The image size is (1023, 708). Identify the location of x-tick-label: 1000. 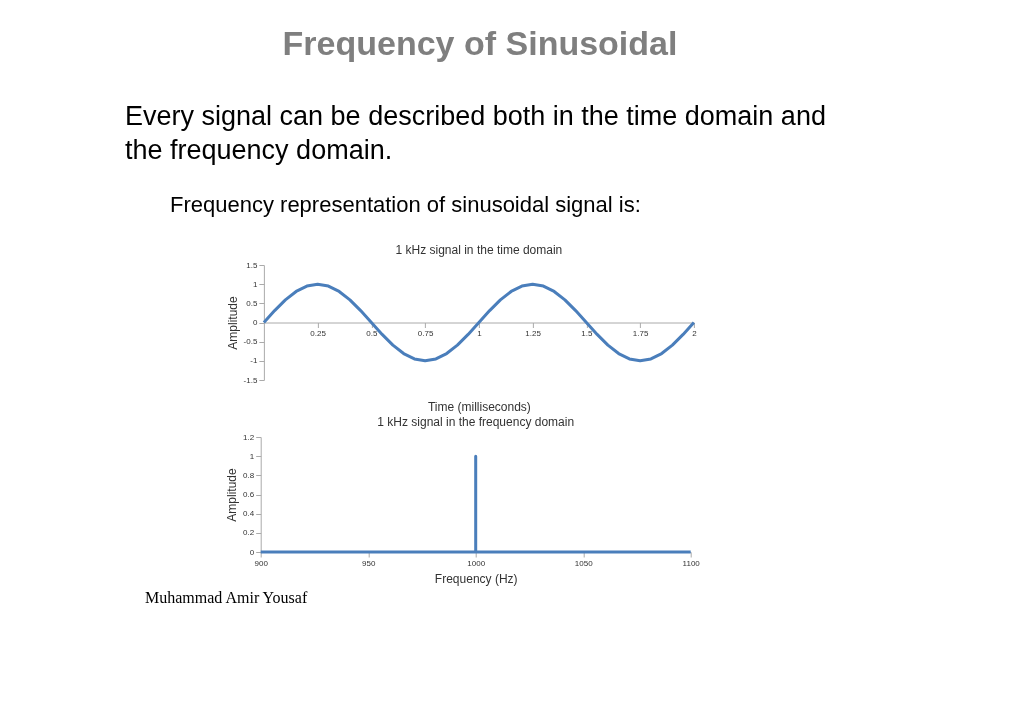
(476, 563).